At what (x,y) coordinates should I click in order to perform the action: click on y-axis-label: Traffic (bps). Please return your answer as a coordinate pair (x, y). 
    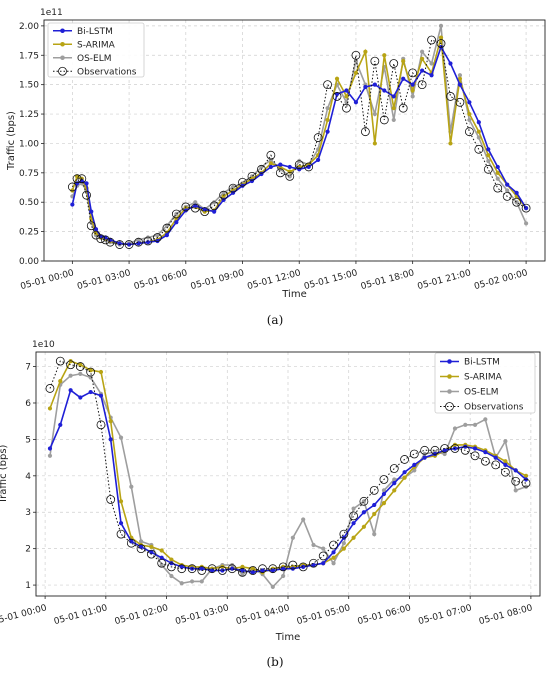
    Looking at the image, I should click on (4, 474).